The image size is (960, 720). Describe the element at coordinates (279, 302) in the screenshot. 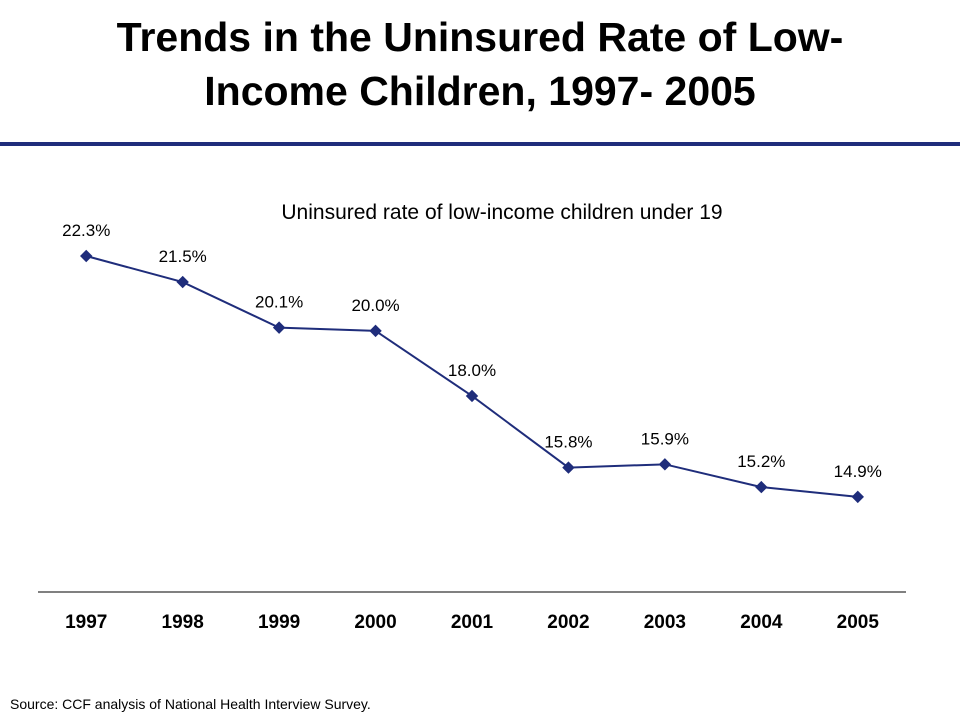

I see `data-label: 20.1%` at that location.